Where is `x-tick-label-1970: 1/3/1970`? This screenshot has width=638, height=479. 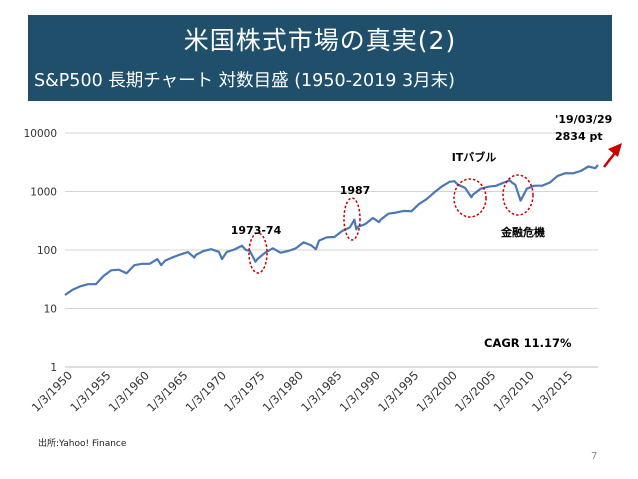
x-tick-label-1970: 1/3/1970 is located at coordinates (206, 391).